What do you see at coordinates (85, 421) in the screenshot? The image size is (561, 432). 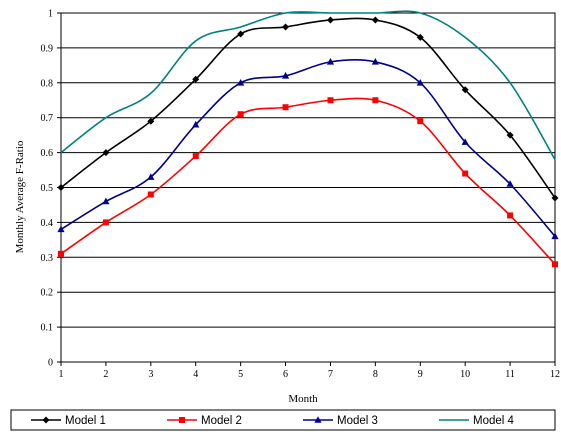 I see `legend-label-model-1: Model 1` at bounding box center [85, 421].